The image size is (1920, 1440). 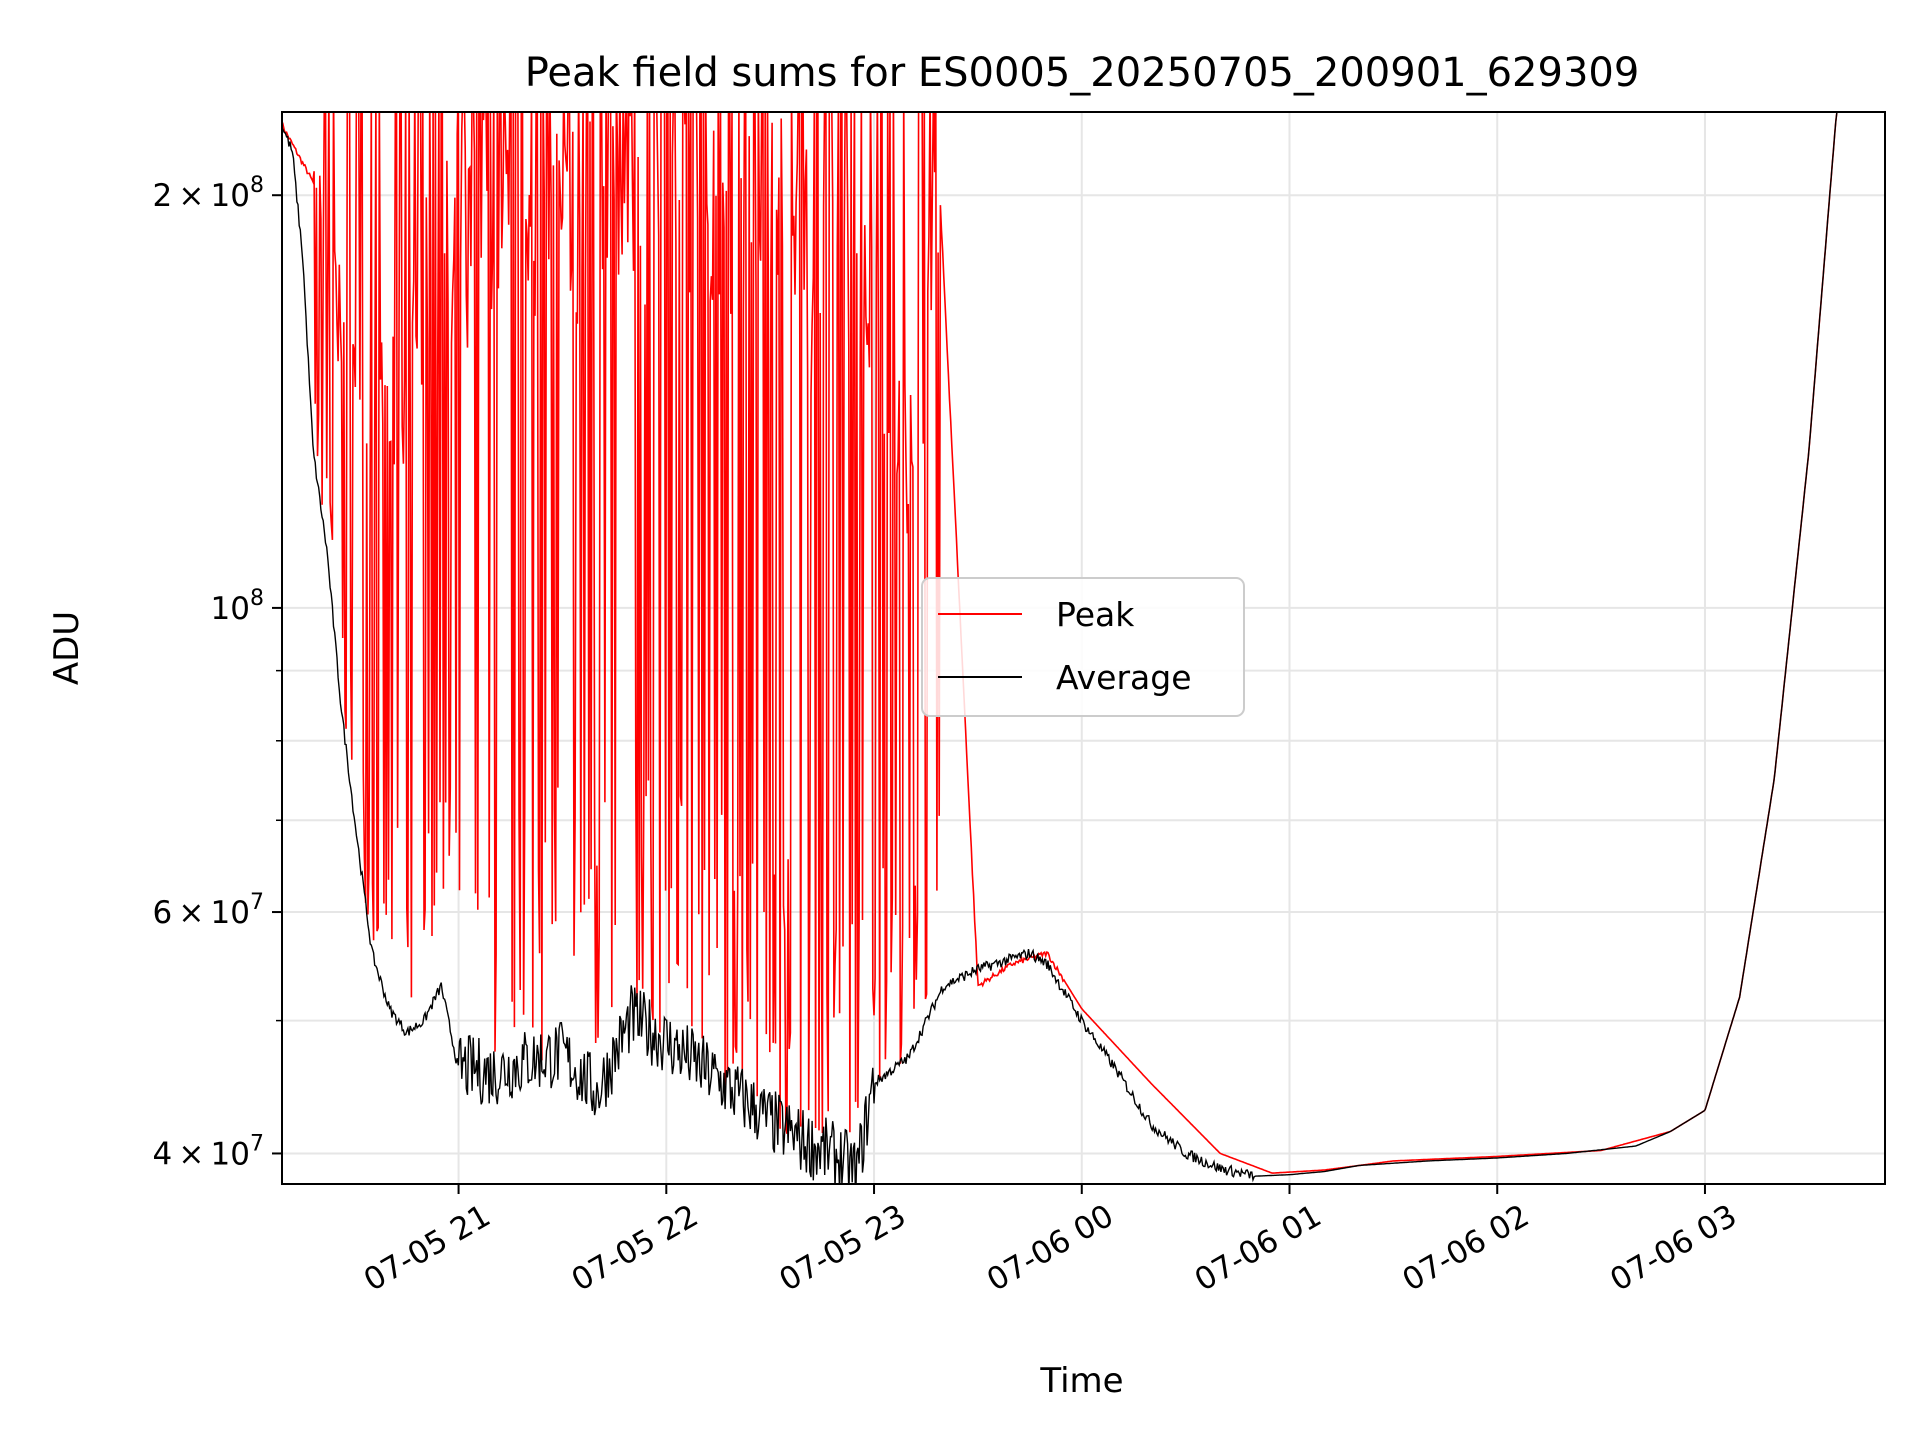 What do you see at coordinates (1124, 677) in the screenshot?
I see `legend-label-average: Average` at bounding box center [1124, 677].